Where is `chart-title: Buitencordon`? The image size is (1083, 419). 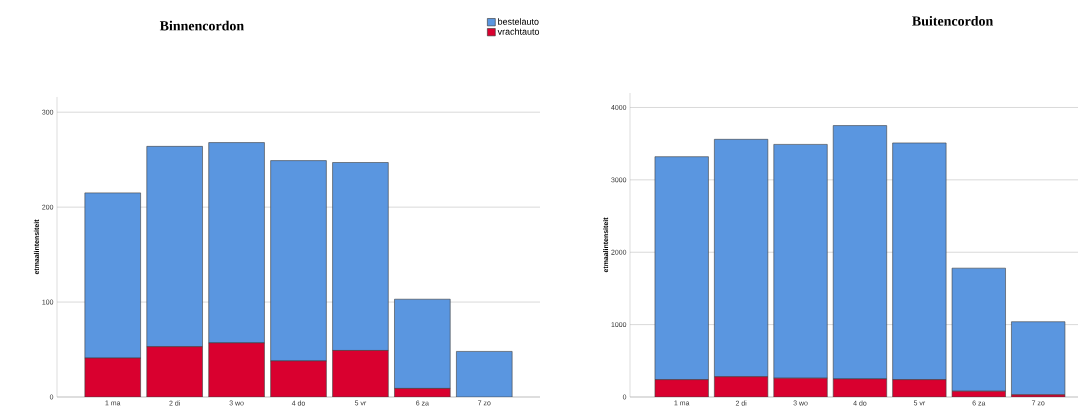 chart-title: Buitencordon is located at coordinates (953, 20).